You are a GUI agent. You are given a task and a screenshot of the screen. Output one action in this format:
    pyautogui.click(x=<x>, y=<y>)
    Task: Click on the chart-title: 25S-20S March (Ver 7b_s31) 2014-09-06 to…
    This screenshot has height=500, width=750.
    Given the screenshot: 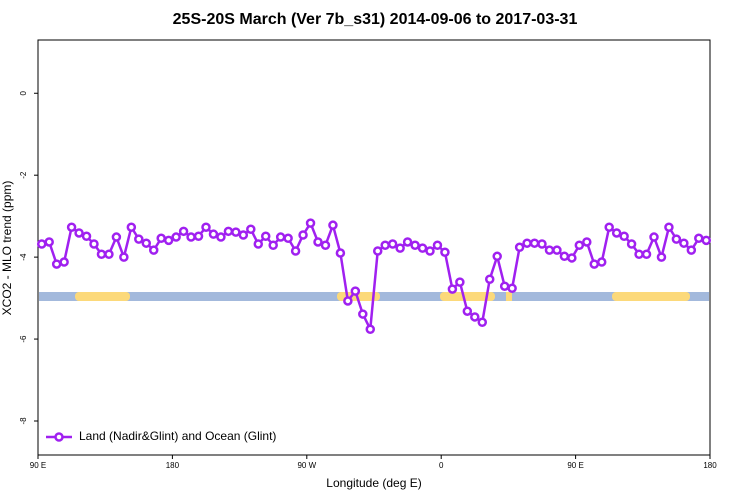 What is the action you would take?
    pyautogui.click(x=375, y=19)
    